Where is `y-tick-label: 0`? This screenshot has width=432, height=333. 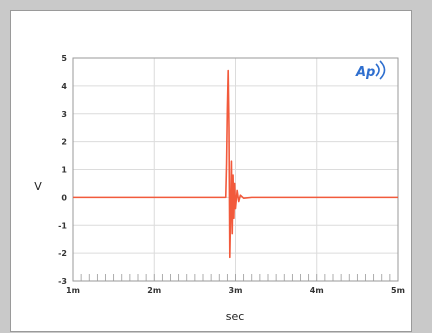 y-tick-label: 0 is located at coordinates (64, 197).